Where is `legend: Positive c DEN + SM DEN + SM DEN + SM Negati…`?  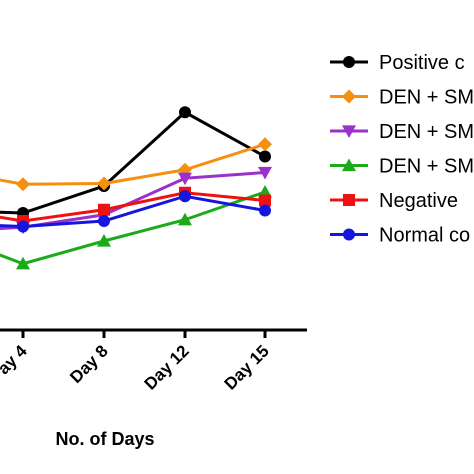
legend: Positive c DEN + SM DEN + SM DEN + SM Negati… is located at coordinates (402, 149).